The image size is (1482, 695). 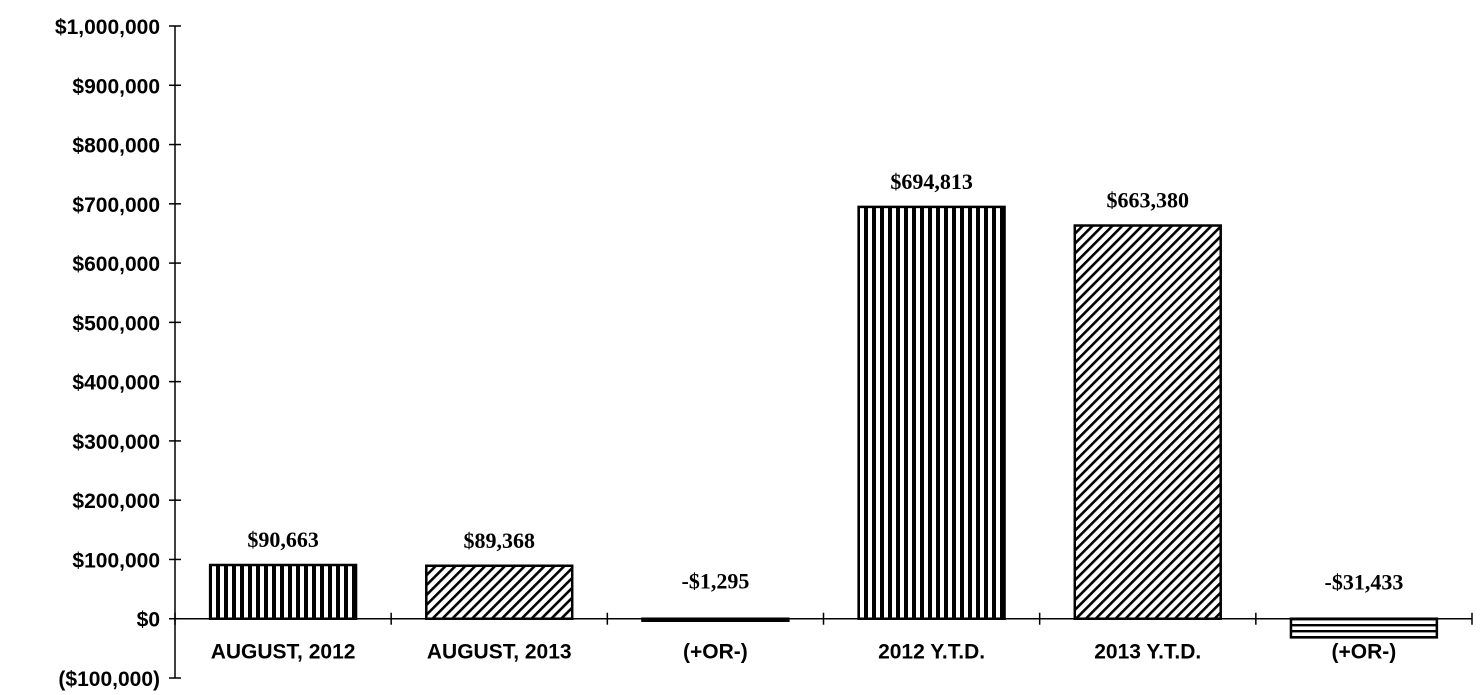 I want to click on data-label: $90,663, so click(x=283, y=539).